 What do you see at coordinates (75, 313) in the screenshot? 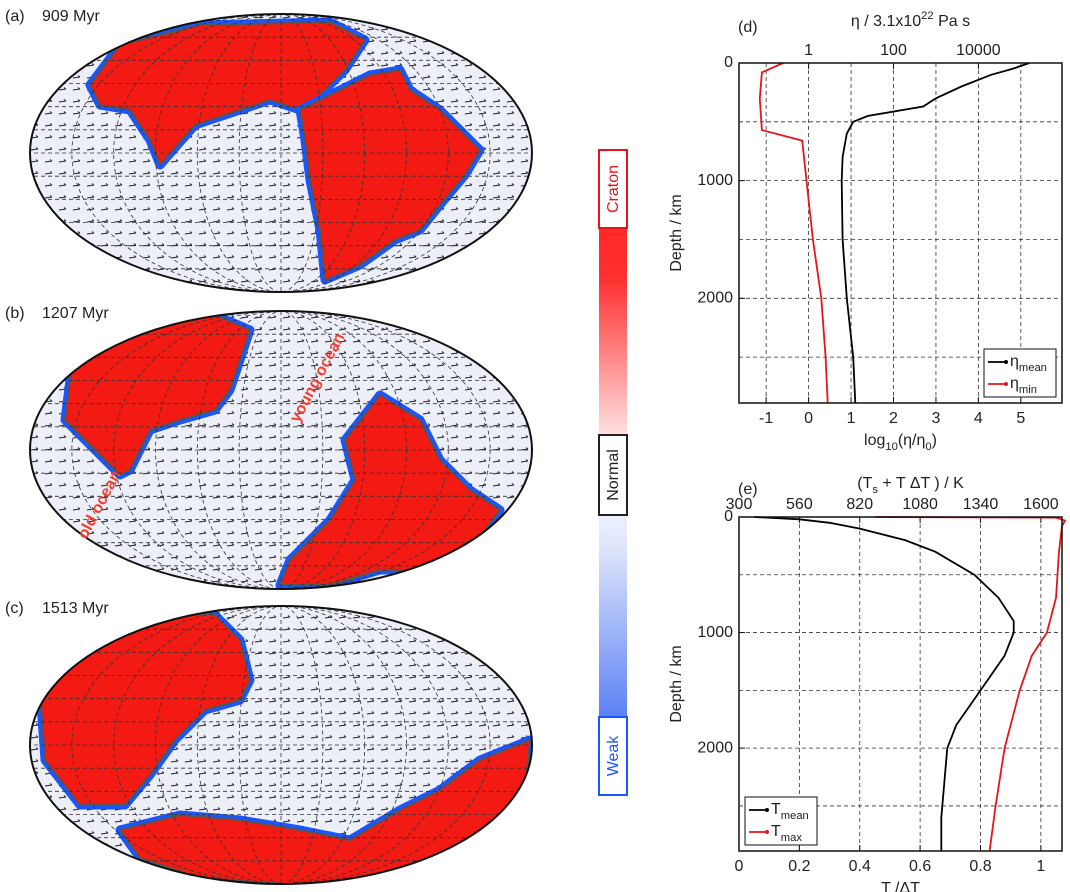
I see `map-time: 1207 Myr` at bounding box center [75, 313].